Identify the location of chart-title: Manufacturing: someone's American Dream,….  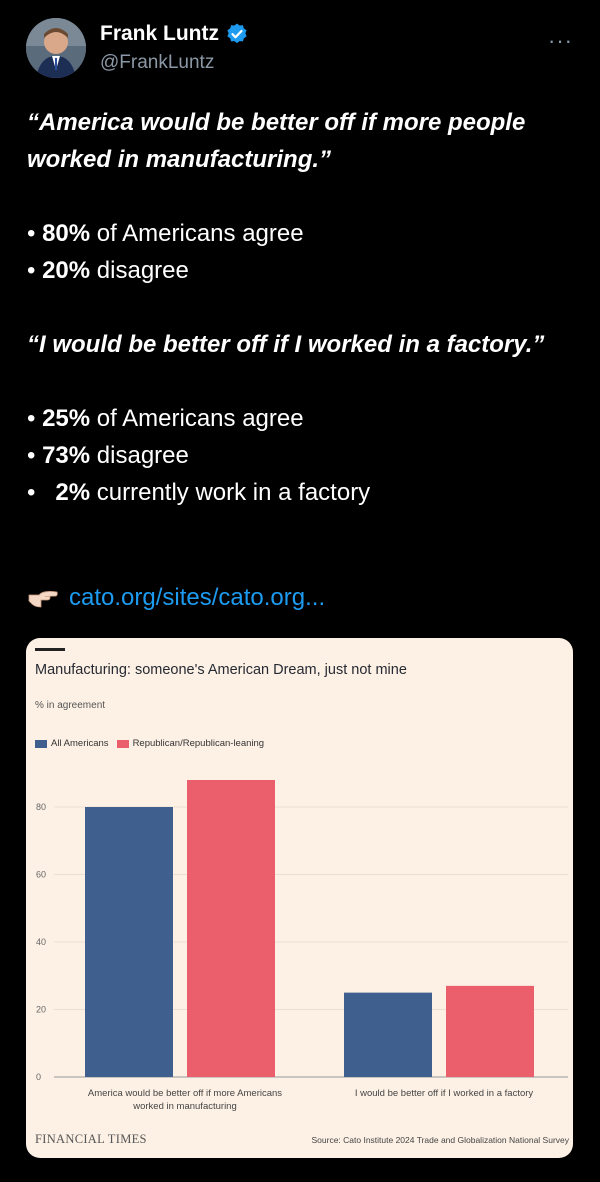
(221, 670).